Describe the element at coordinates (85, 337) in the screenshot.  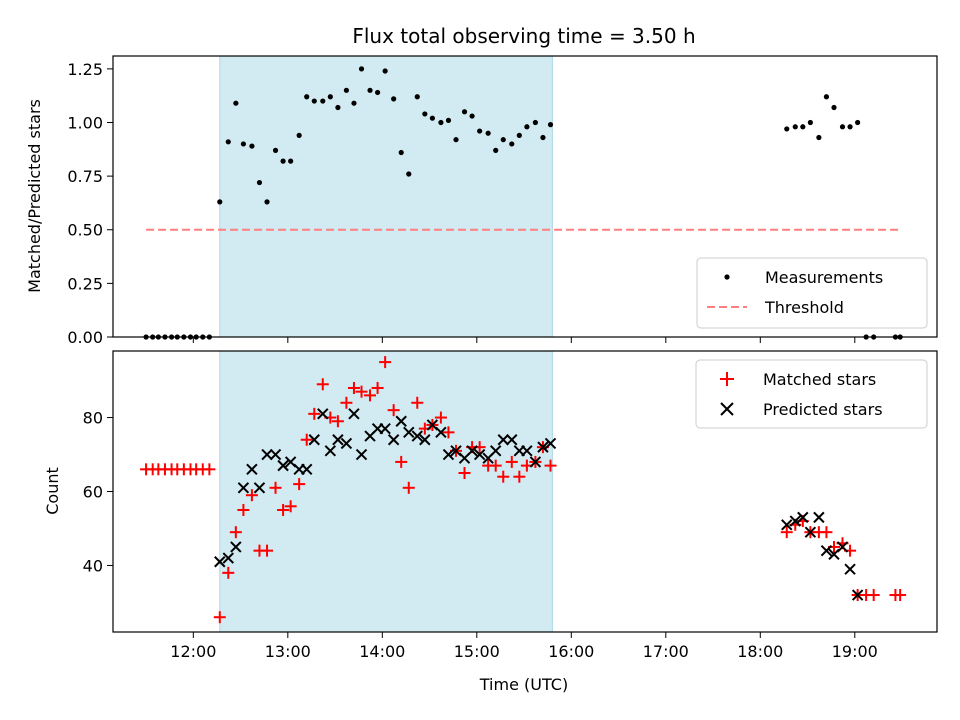
I see `top-y-tick-label: 0.00` at that location.